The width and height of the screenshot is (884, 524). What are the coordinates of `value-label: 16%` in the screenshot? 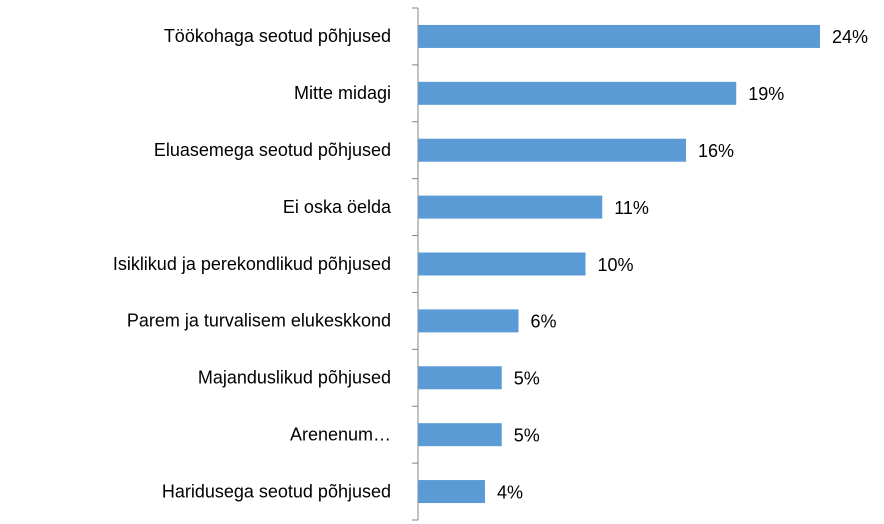 It's located at (716, 151).